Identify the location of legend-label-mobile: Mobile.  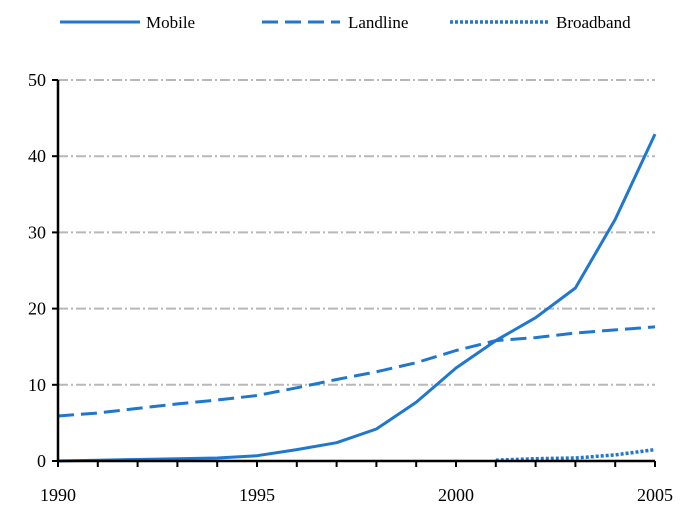
(170, 22).